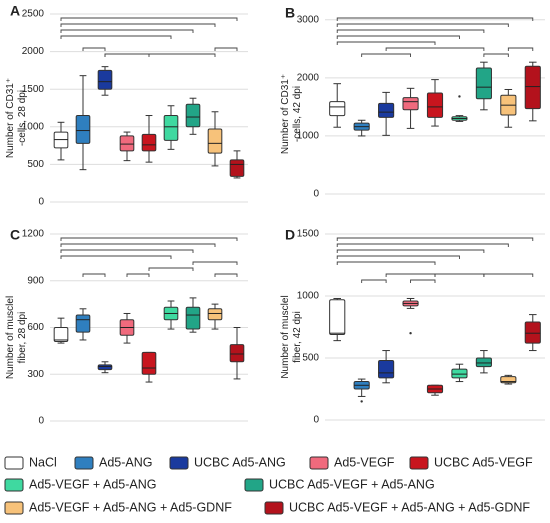 This screenshot has width=550, height=523. I want to click on legend-label: UCBC Ad5-VEGF + Ad5-ANG, so click(352, 484).